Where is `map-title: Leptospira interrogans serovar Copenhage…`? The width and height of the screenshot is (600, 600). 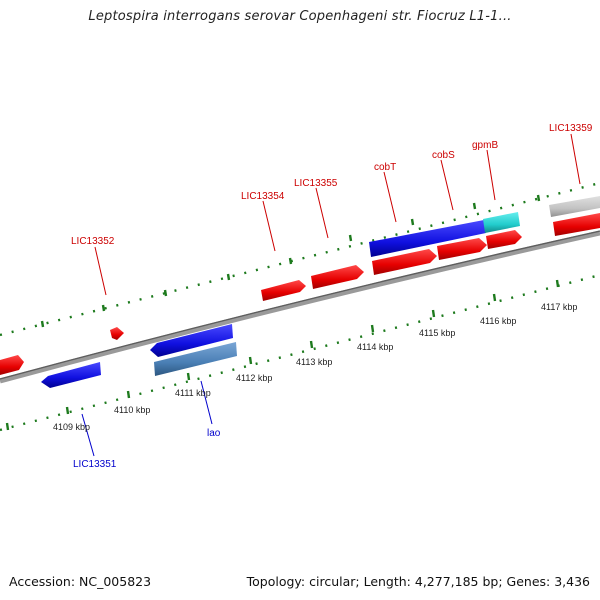 map-title: Leptospira interrogans serovar Copenhage… is located at coordinates (300, 16).